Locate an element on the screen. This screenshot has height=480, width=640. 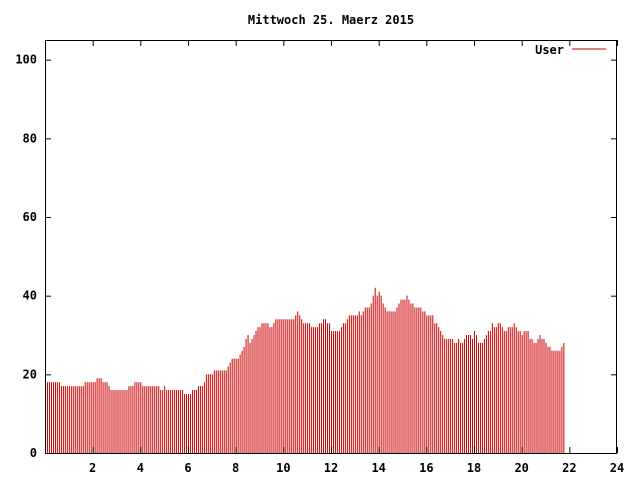
legend: User is located at coordinates (570, 50).